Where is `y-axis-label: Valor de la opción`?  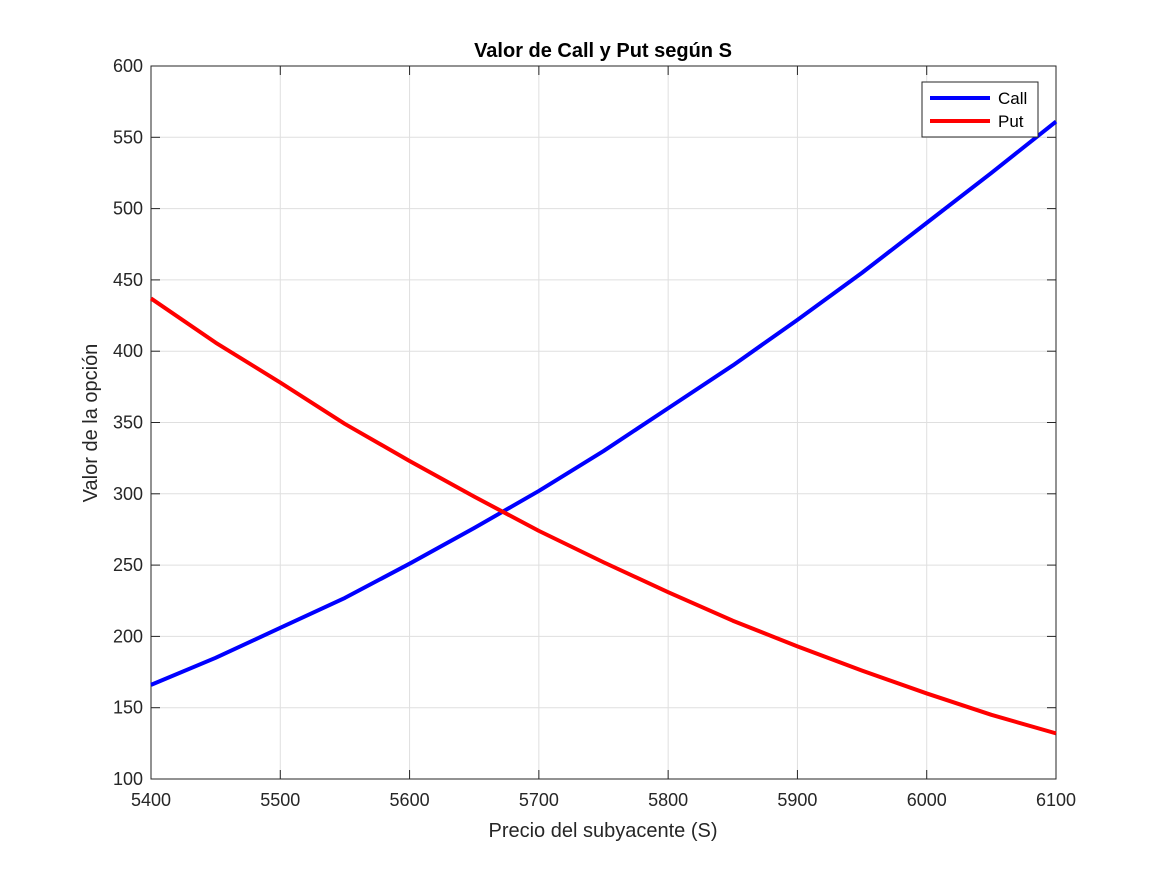 y-axis-label: Valor de la opción is located at coordinates (91, 423).